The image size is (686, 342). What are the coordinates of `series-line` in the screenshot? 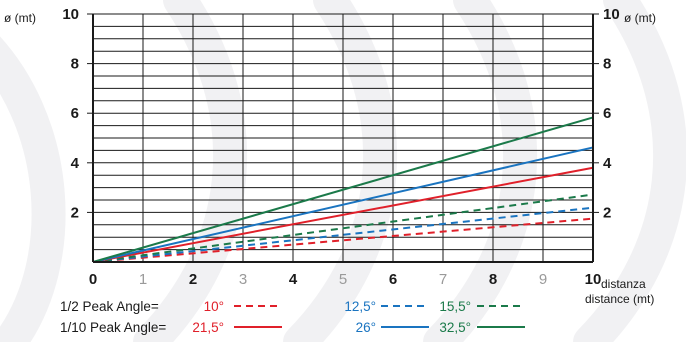 It's located at (343, 228).